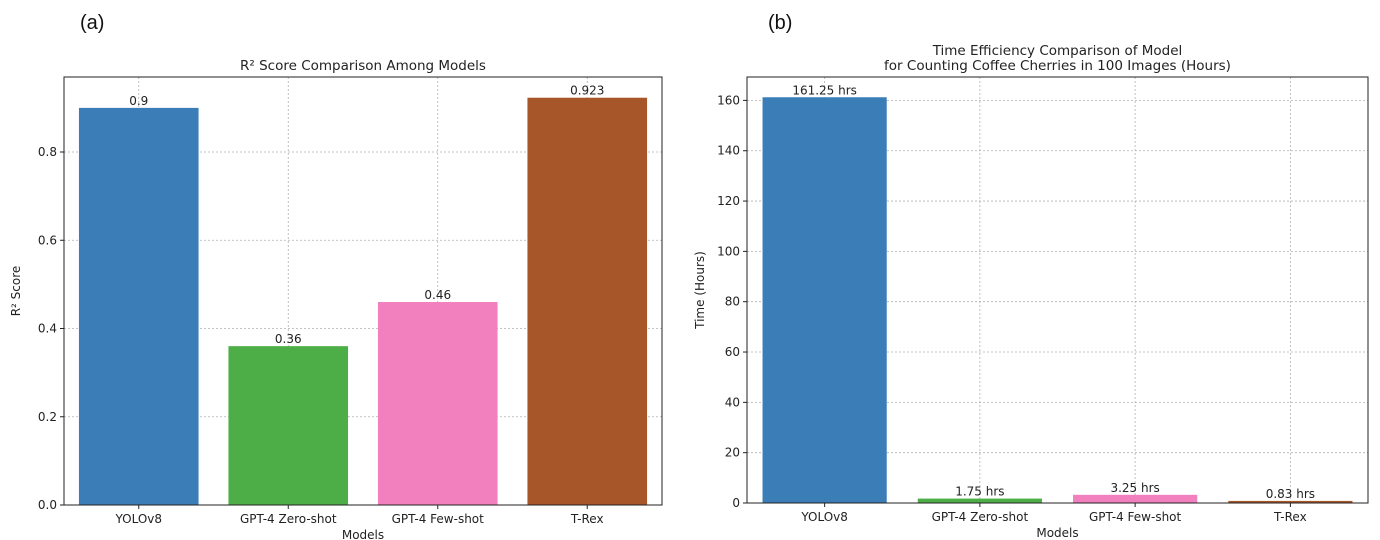 The image size is (1380, 540). What do you see at coordinates (363, 66) in the screenshot?
I see `chart1-title-line-0: R² Score Comparison Among Models` at bounding box center [363, 66].